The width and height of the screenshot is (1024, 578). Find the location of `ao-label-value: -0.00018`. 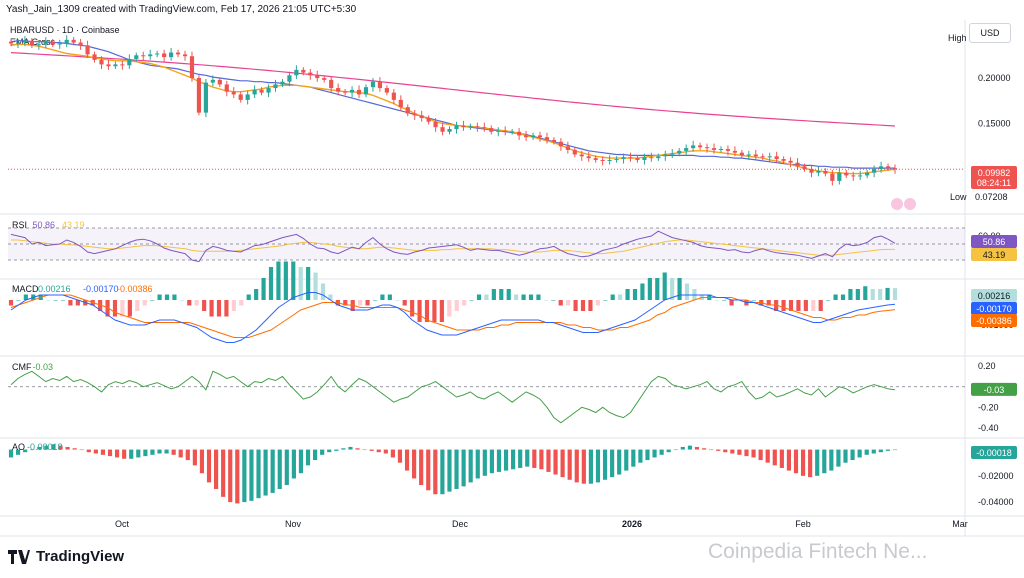

ao-label-value: -0.00018 is located at coordinates (45, 447).